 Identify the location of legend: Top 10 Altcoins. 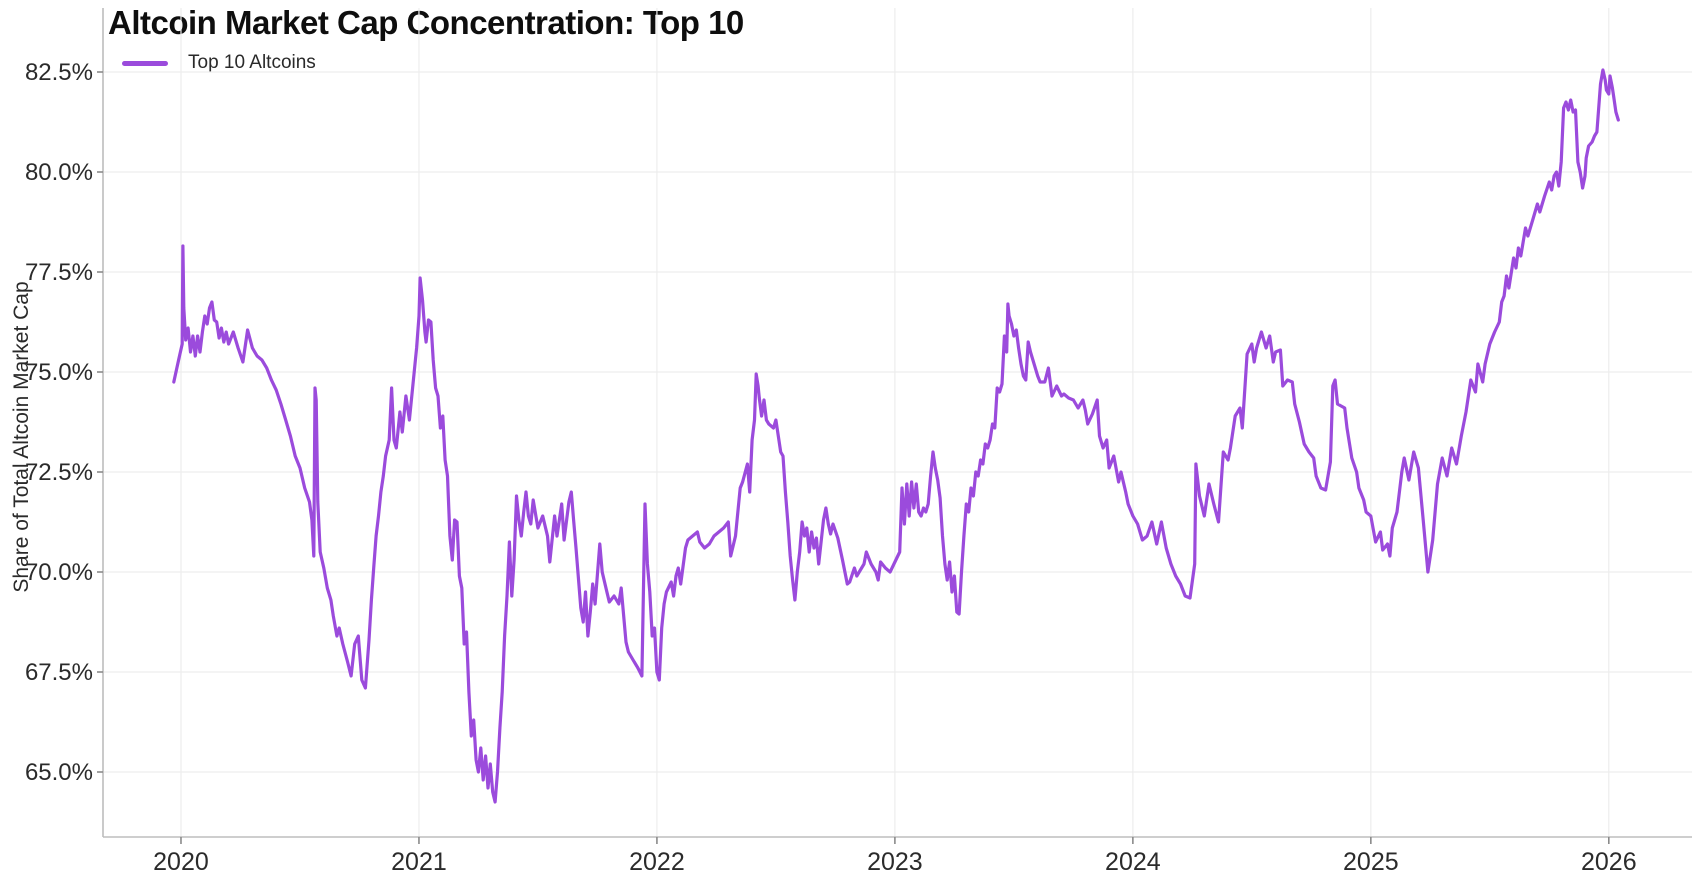
(219, 63).